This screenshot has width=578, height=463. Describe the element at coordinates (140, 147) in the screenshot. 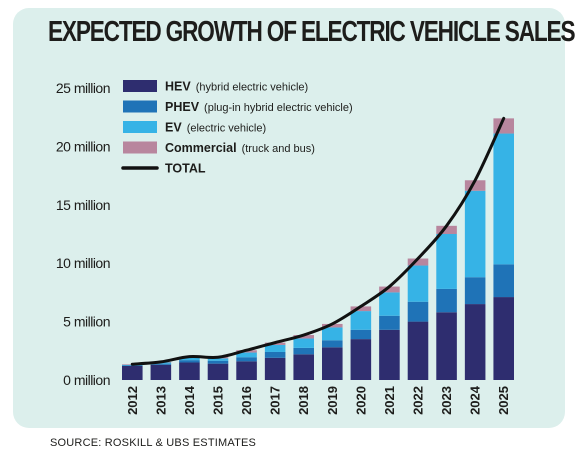

I see `legend-swatch-commercial` at that location.